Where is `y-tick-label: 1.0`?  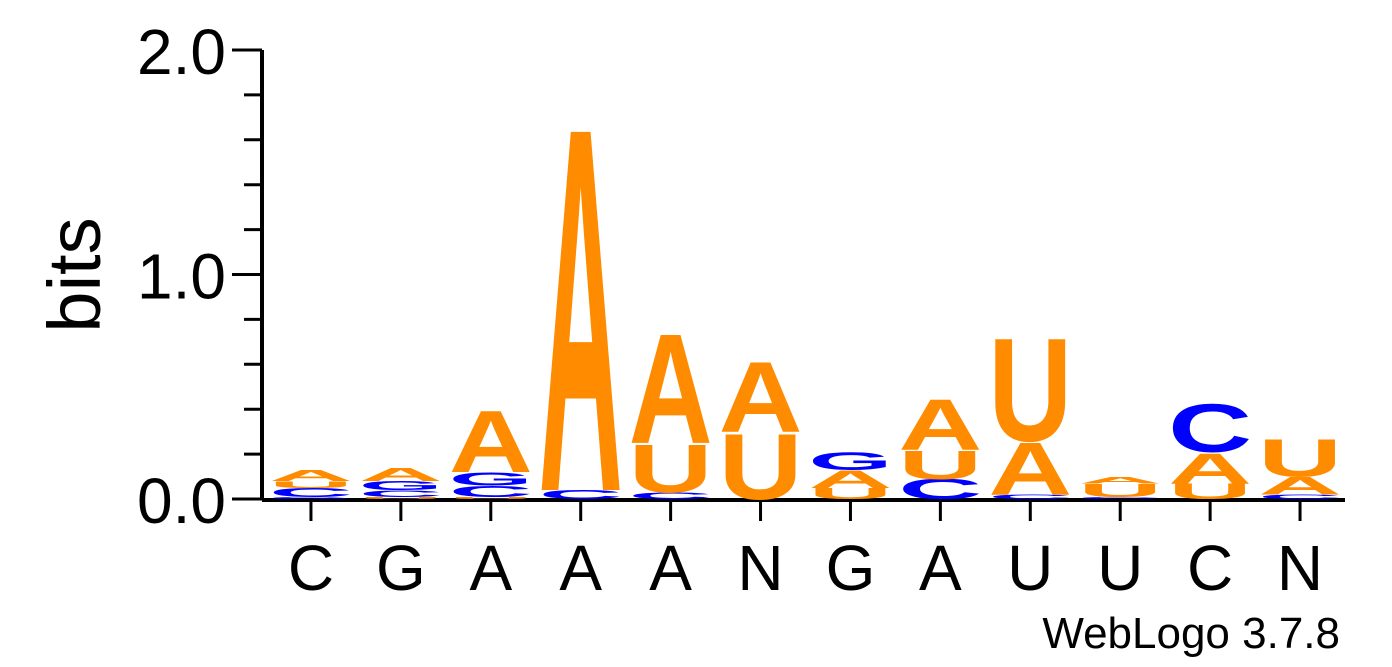 y-tick-label: 1.0 is located at coordinates (181, 277).